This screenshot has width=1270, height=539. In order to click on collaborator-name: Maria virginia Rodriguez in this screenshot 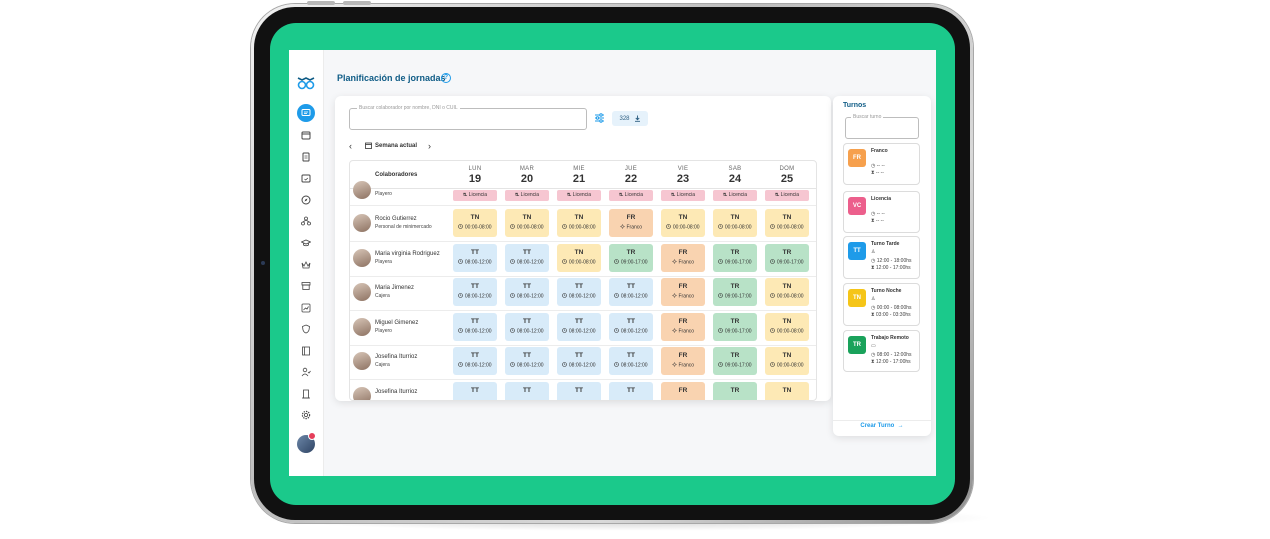, I will do `click(407, 253)`.